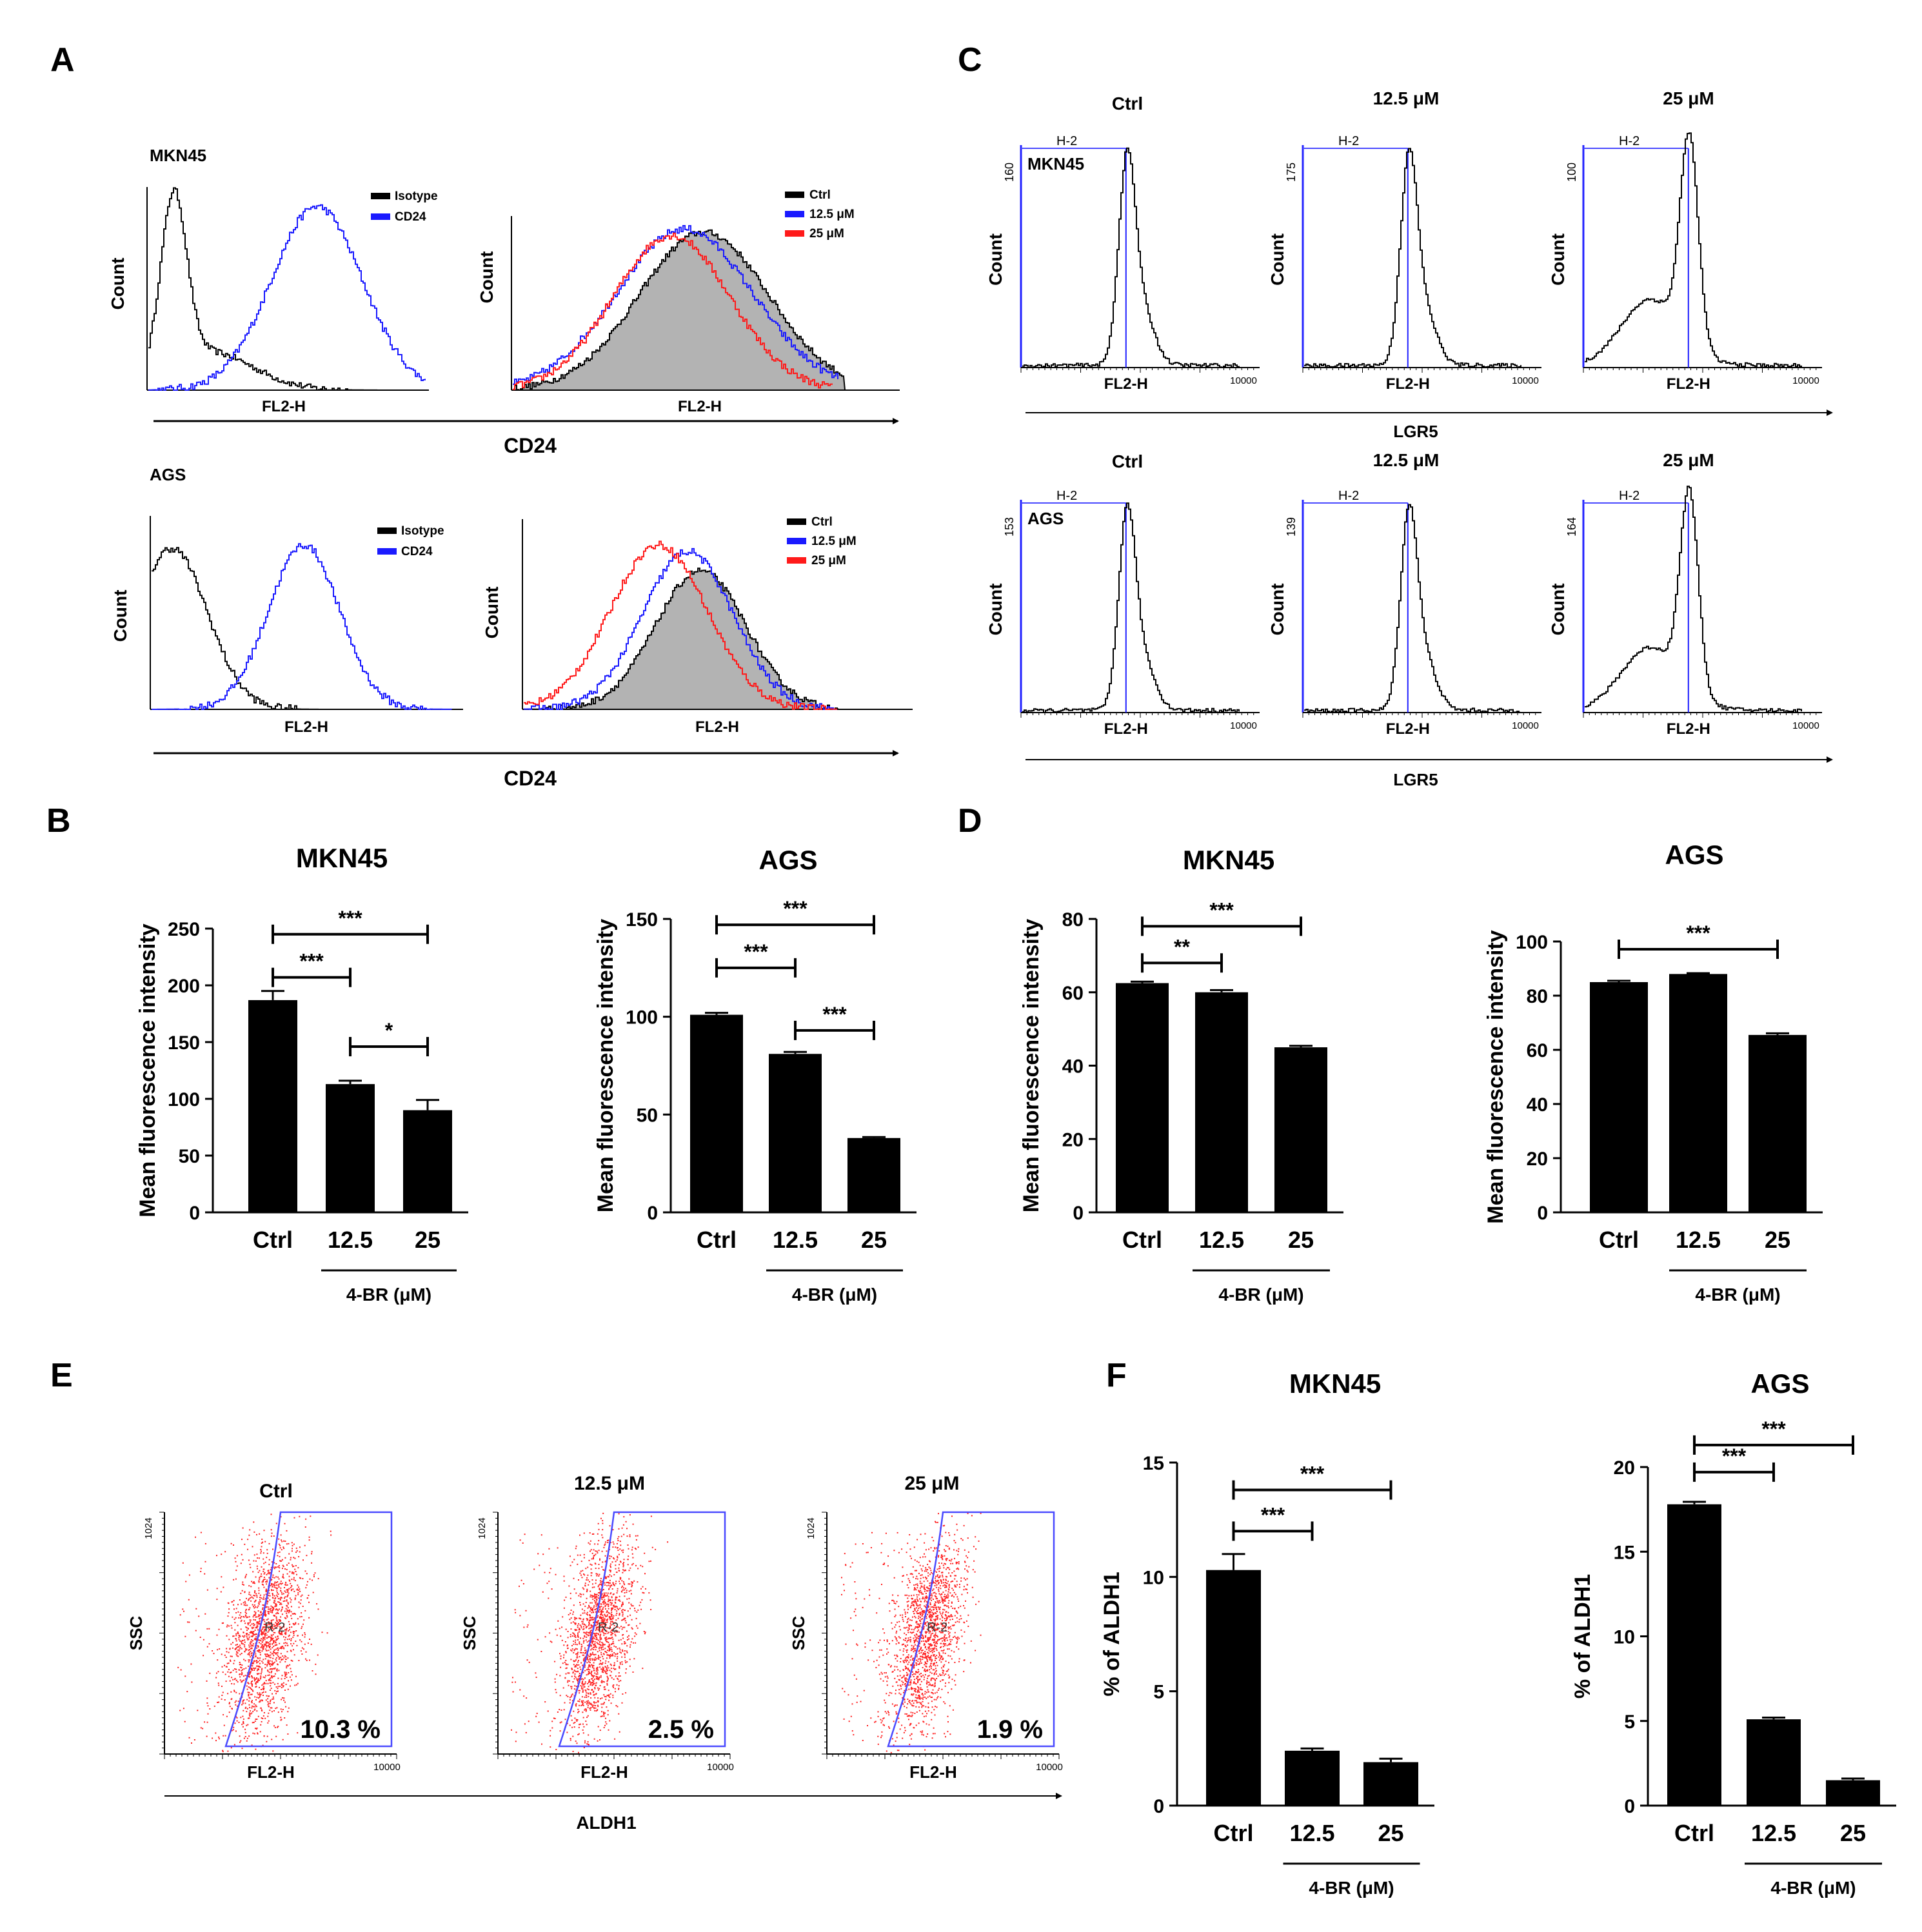  I want to click on y-tick-label: 40, so click(1073, 1067).